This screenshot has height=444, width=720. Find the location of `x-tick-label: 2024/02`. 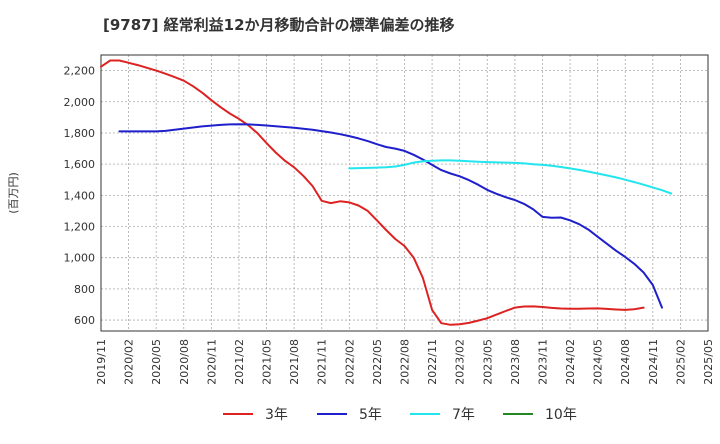

x-tick-label: 2024/02 is located at coordinates (570, 362).